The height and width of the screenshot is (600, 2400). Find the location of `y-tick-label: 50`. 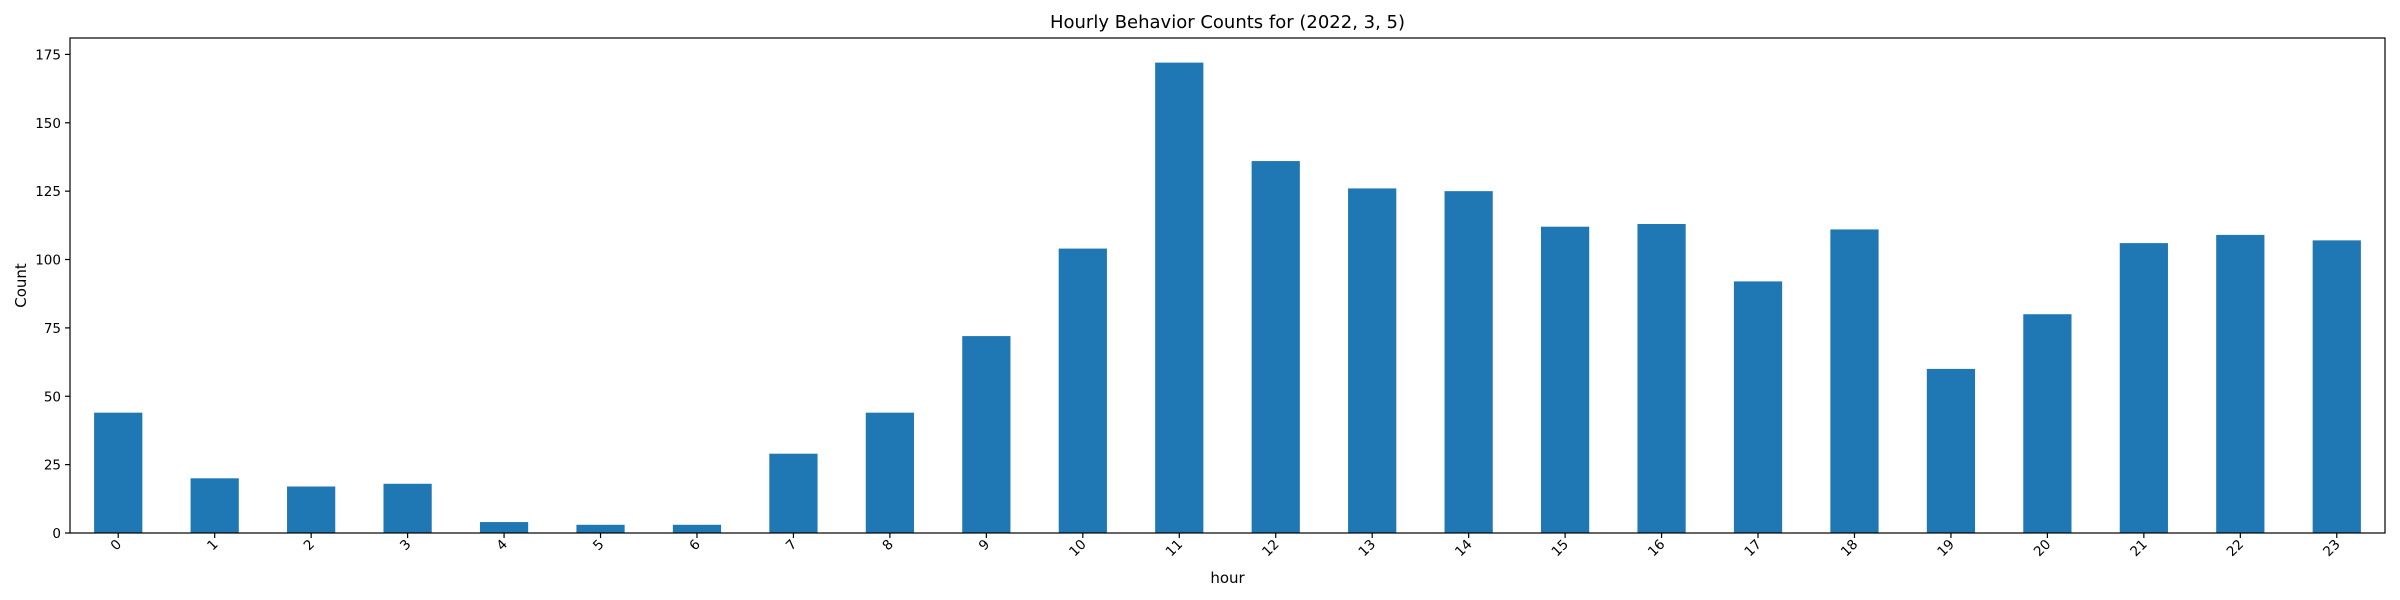

y-tick-label: 50 is located at coordinates (52, 397).